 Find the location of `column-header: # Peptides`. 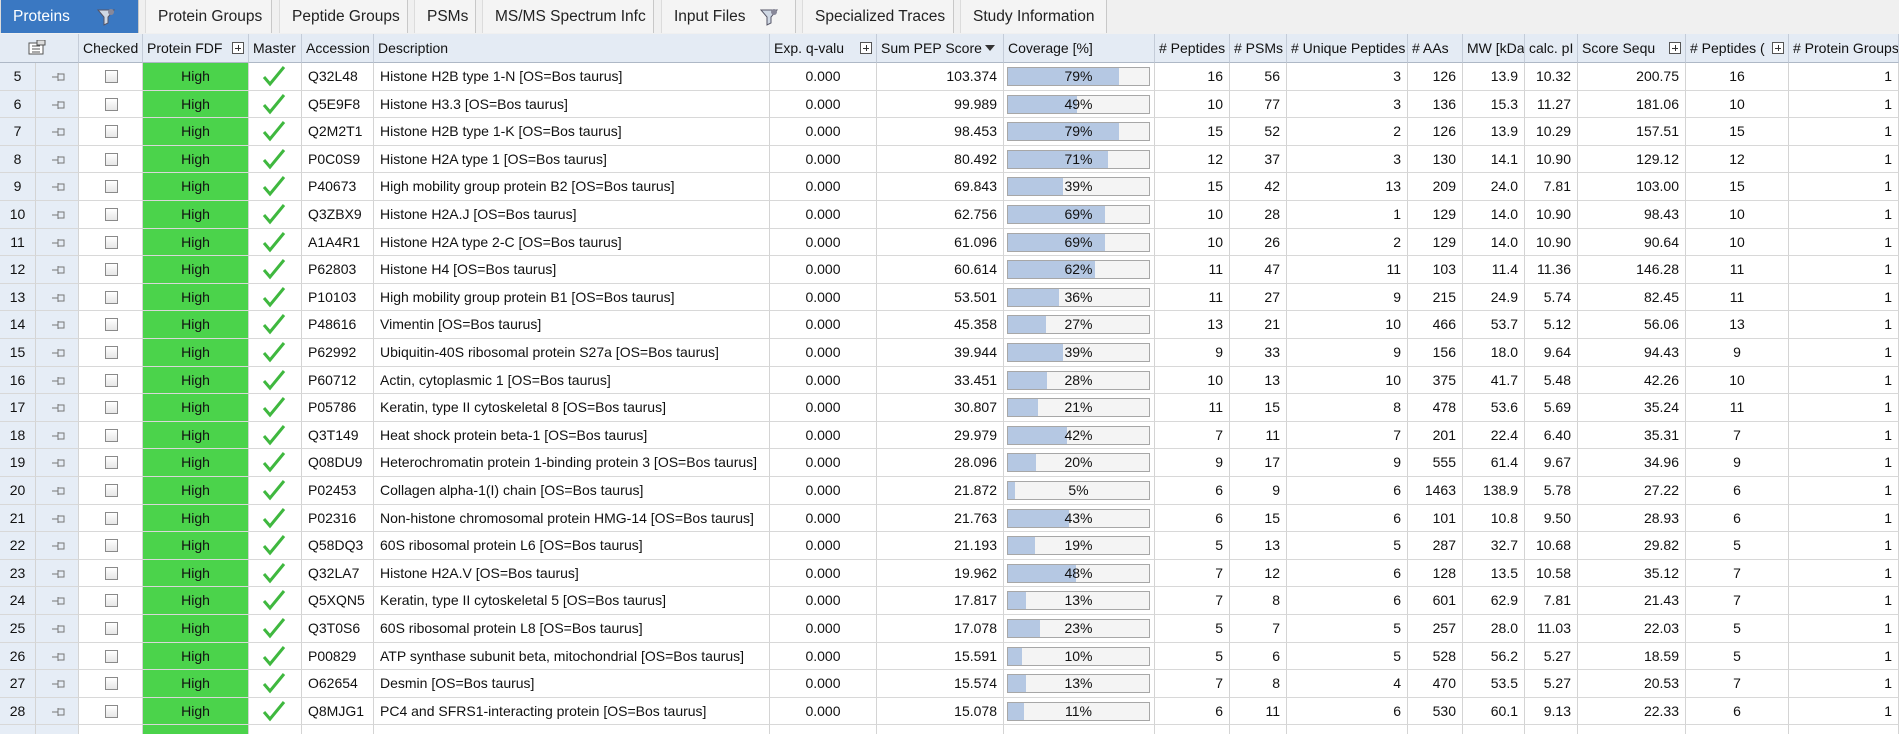

column-header: # Peptides is located at coordinates (1192, 48).